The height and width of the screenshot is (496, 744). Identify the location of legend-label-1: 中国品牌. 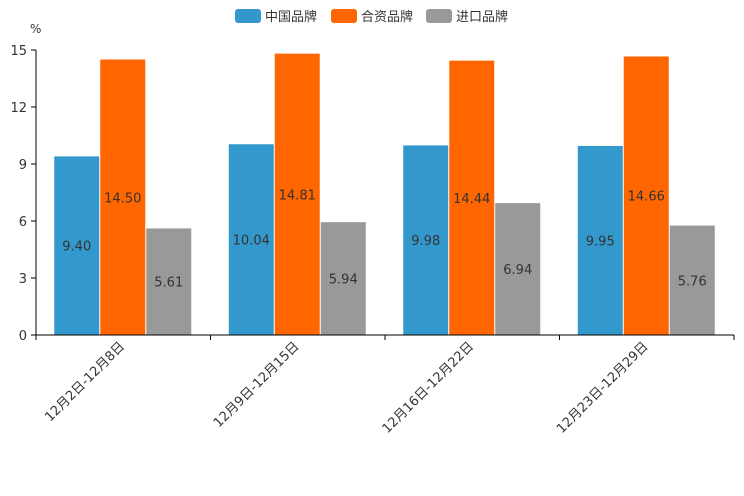
(291, 17).